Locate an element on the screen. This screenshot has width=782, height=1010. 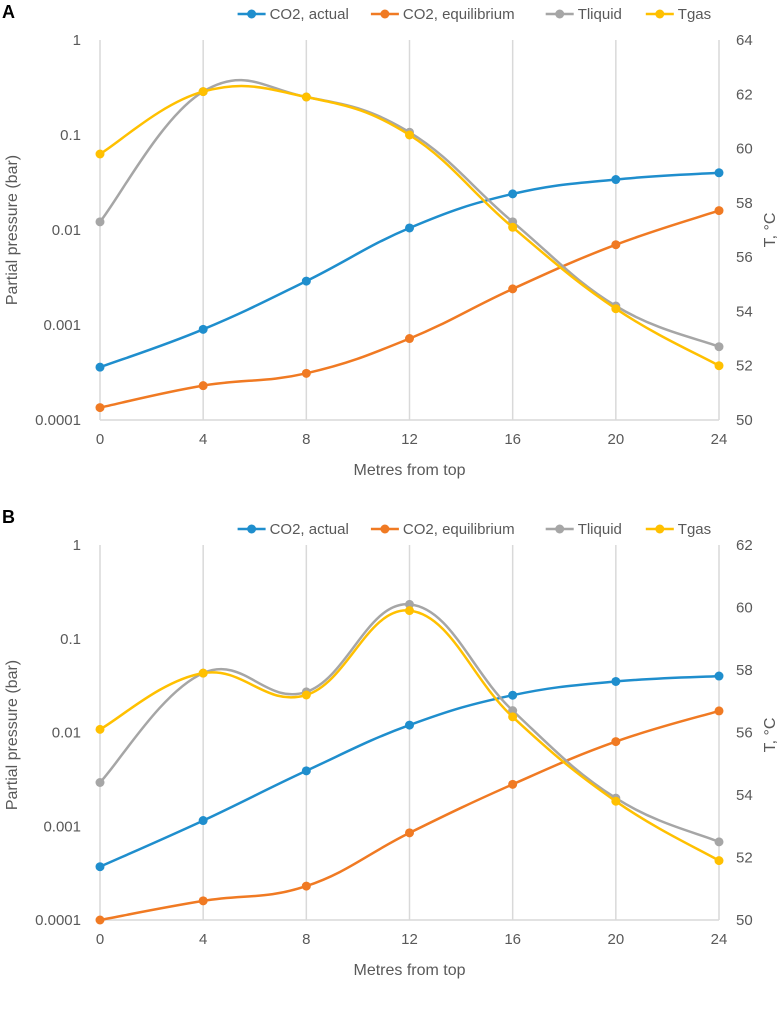
x-tick-label: 12 is located at coordinates (409, 939).